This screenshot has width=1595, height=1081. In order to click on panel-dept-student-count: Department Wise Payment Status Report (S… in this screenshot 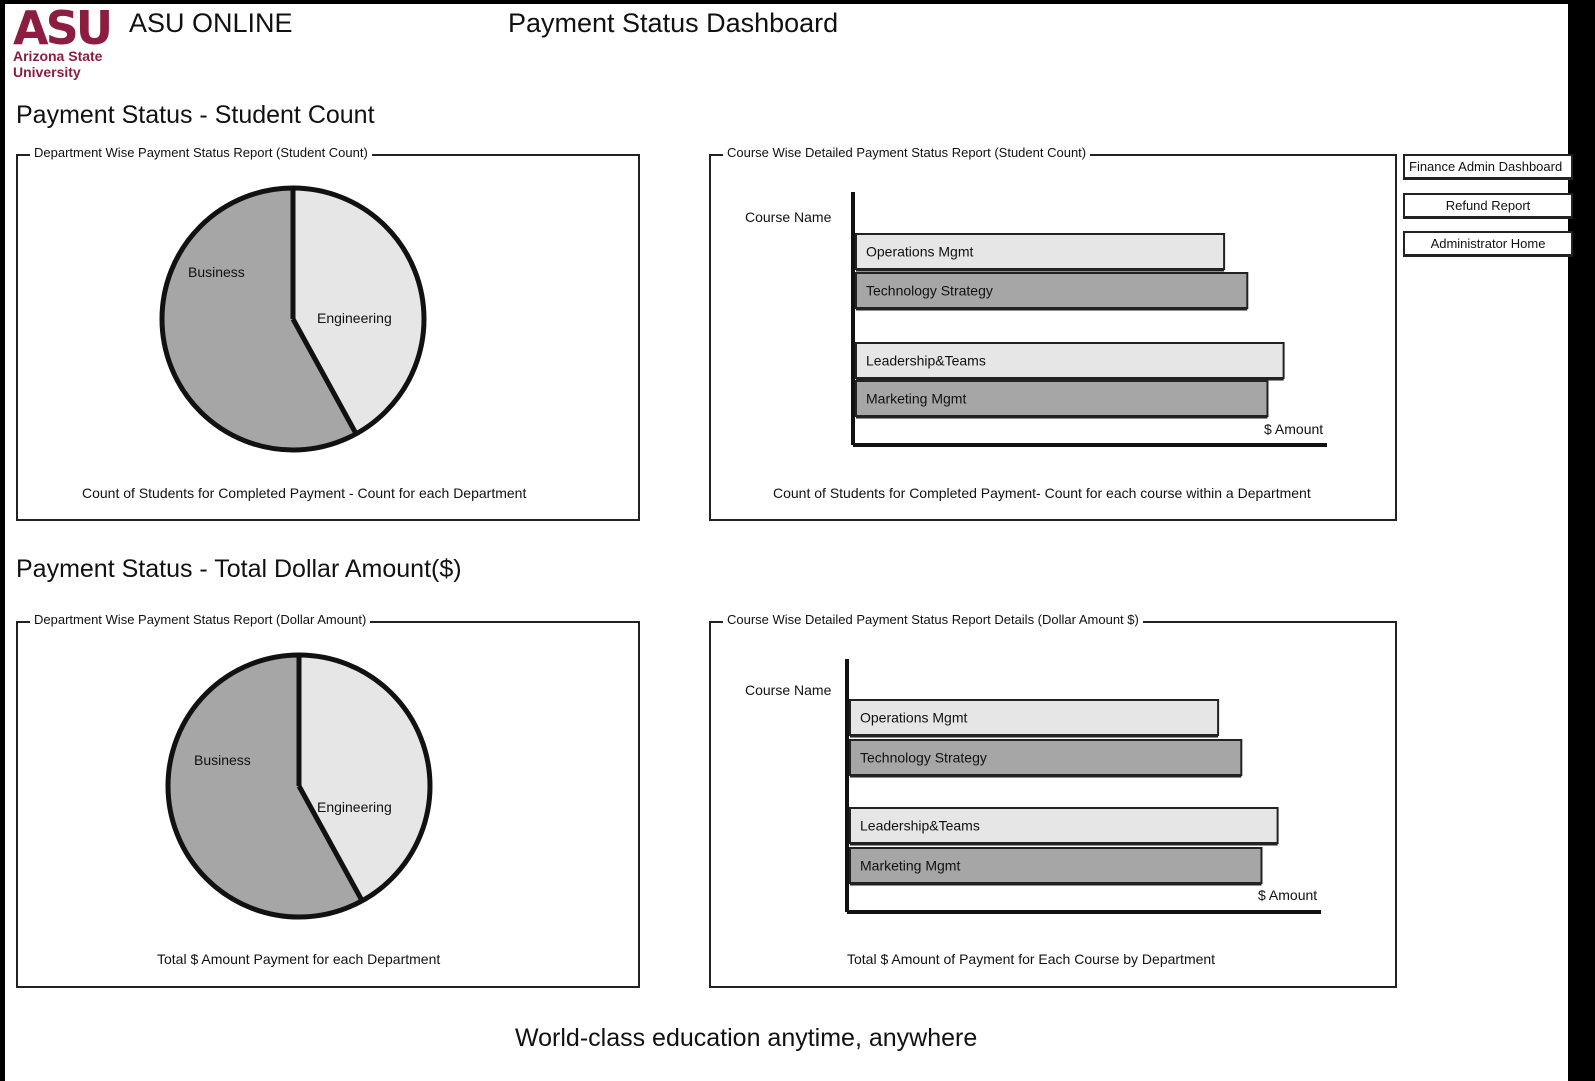, I will do `click(328, 333)`.